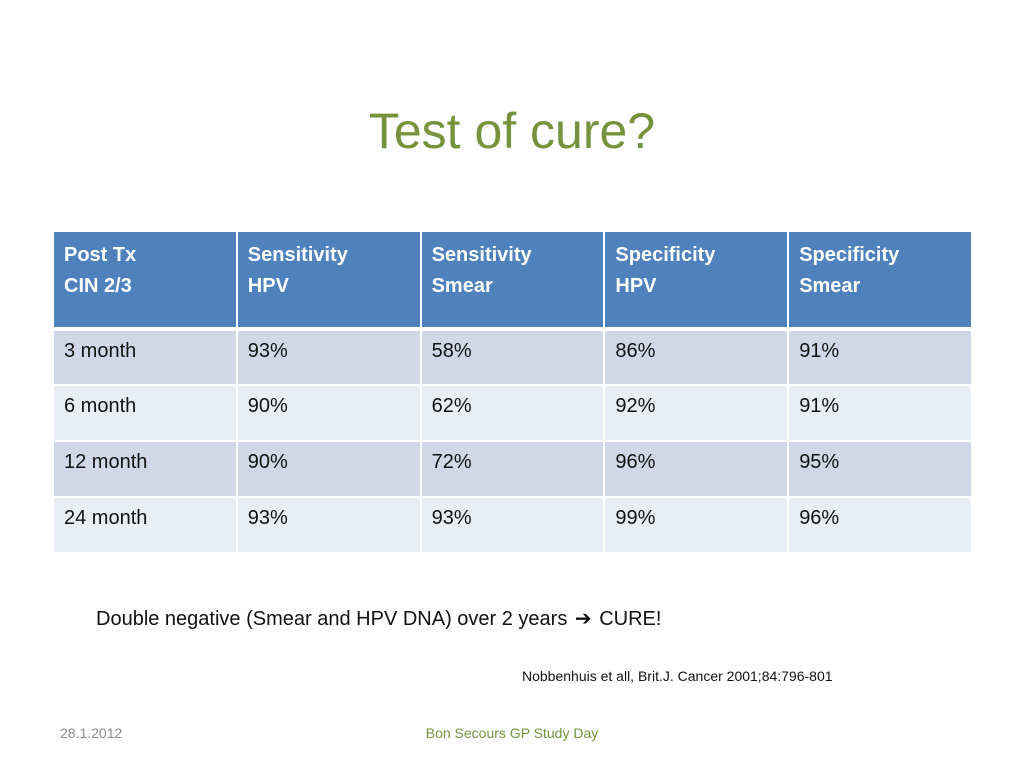 The height and width of the screenshot is (768, 1024). I want to click on header-specificity-smear: Specificity Smear, so click(880, 280).